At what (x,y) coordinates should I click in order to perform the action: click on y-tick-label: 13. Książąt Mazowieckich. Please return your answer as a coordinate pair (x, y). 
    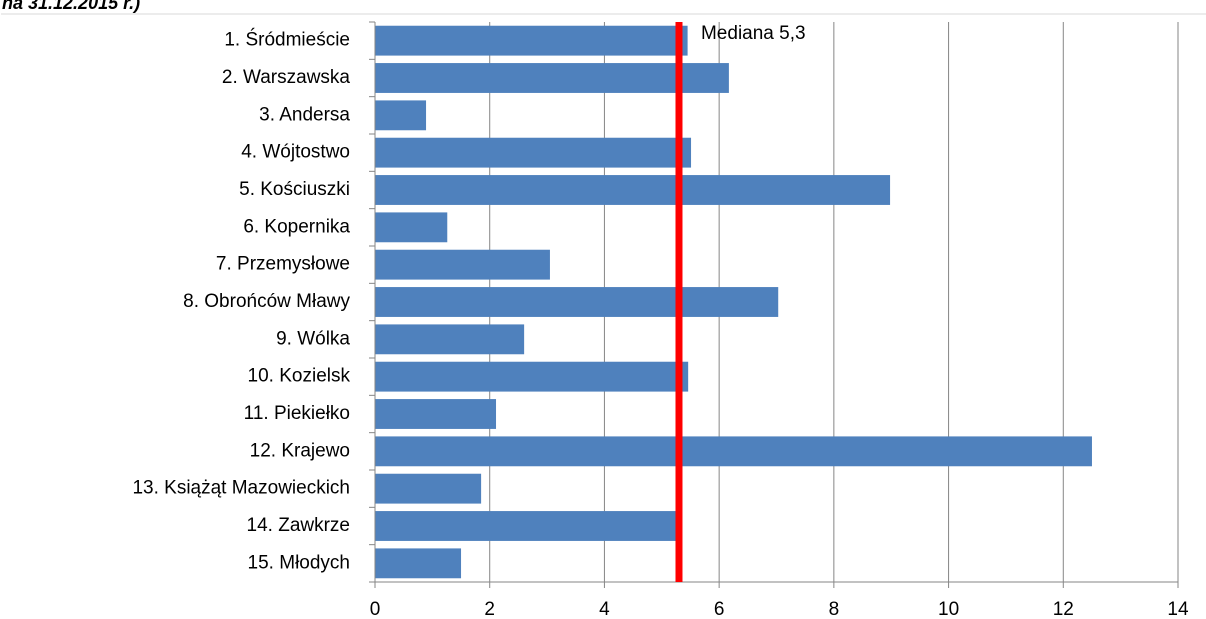
    Looking at the image, I should click on (241, 488).